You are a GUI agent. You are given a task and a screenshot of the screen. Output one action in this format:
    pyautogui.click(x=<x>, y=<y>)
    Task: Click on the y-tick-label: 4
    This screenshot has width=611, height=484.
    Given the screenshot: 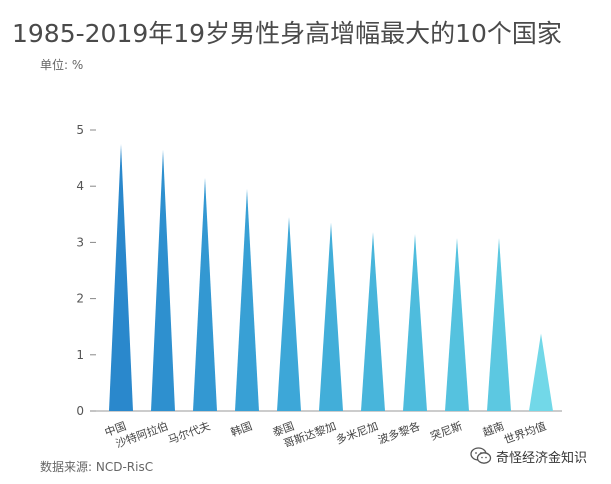 What is the action you would take?
    pyautogui.click(x=80, y=186)
    